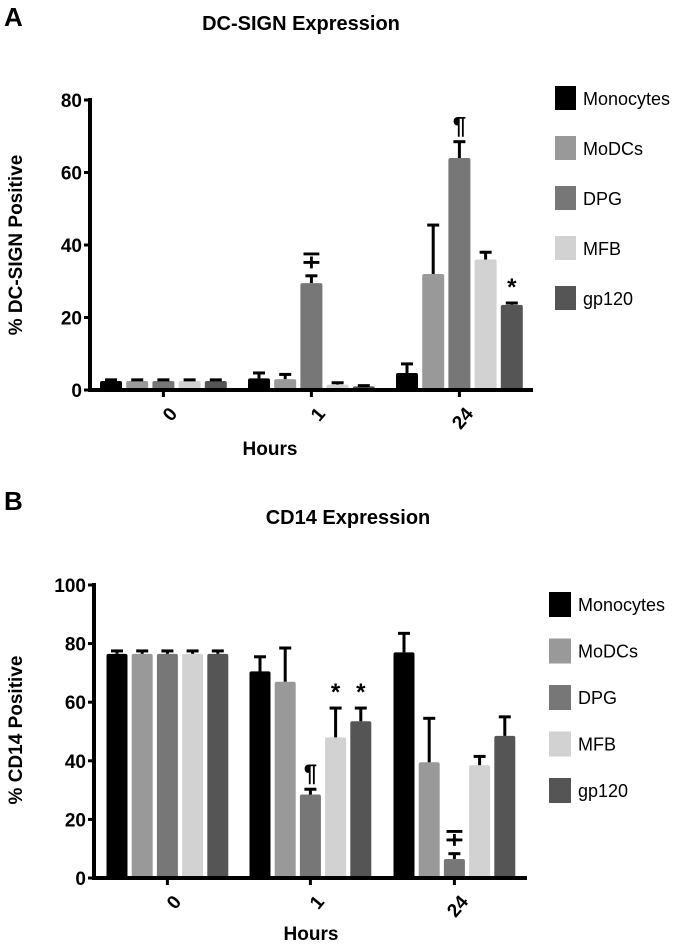 The image size is (690, 945). What do you see at coordinates (70, 586) in the screenshot?
I see `y-tick-label: 100` at bounding box center [70, 586].